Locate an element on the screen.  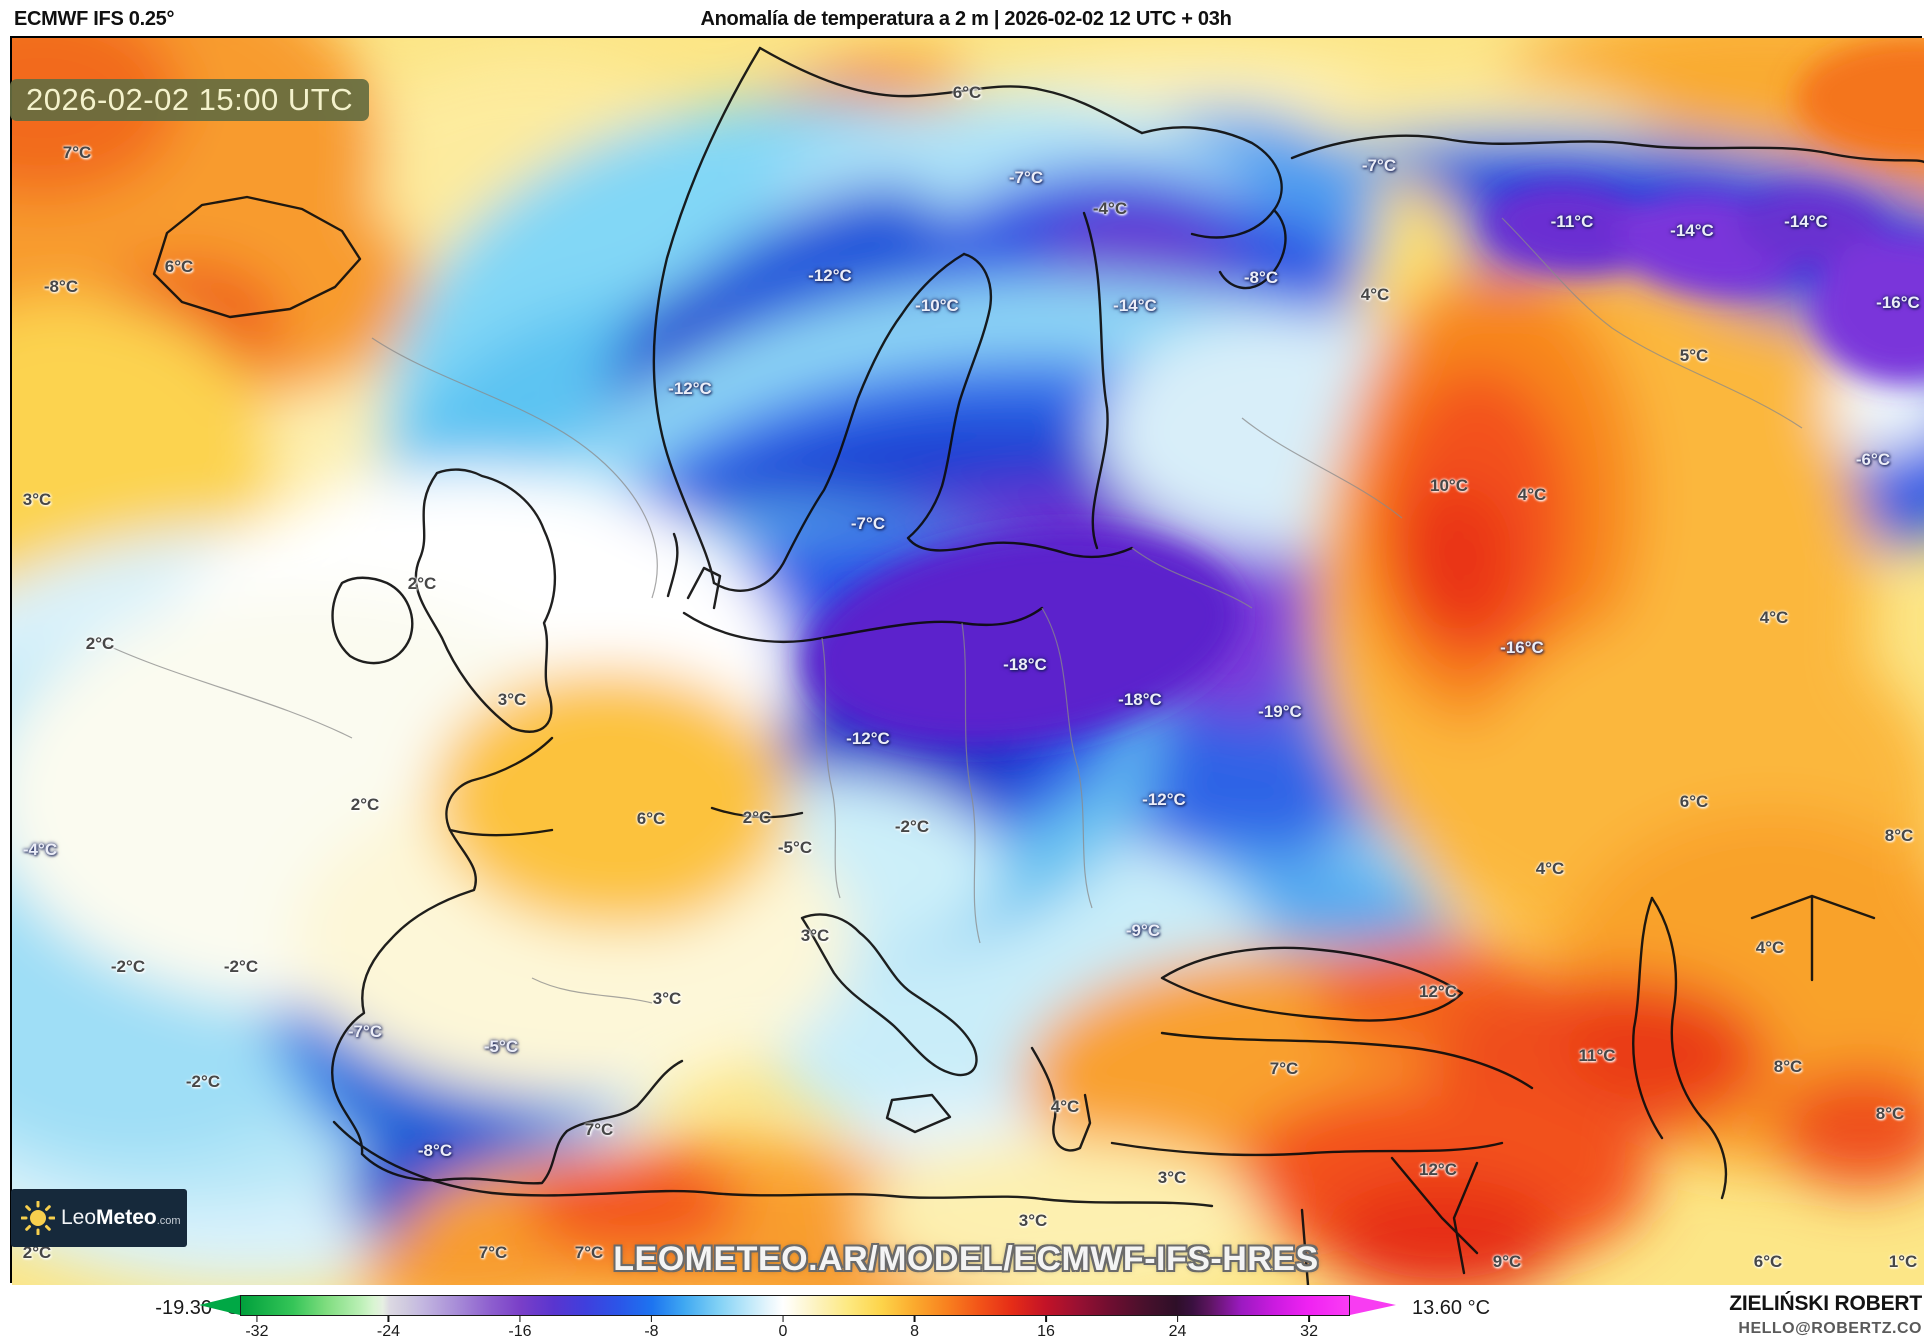
colorbar-tick: 32 is located at coordinates (1309, 1327).